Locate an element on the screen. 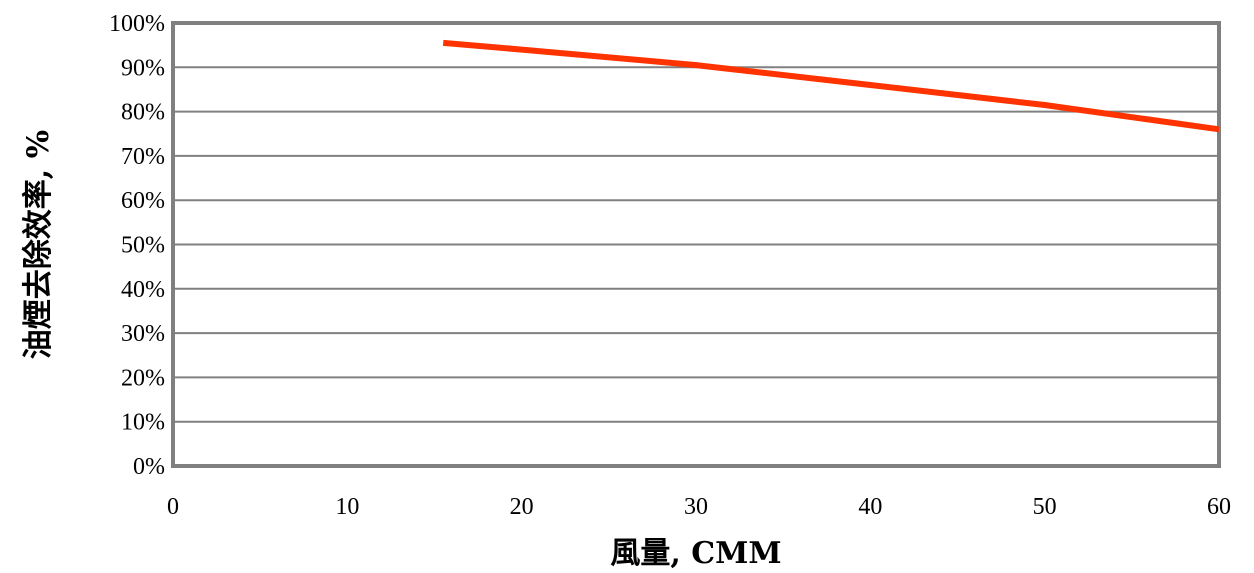 Image resolution: width=1254 pixels, height=573 pixels. y-tick-label: 10% is located at coordinates (143, 423).